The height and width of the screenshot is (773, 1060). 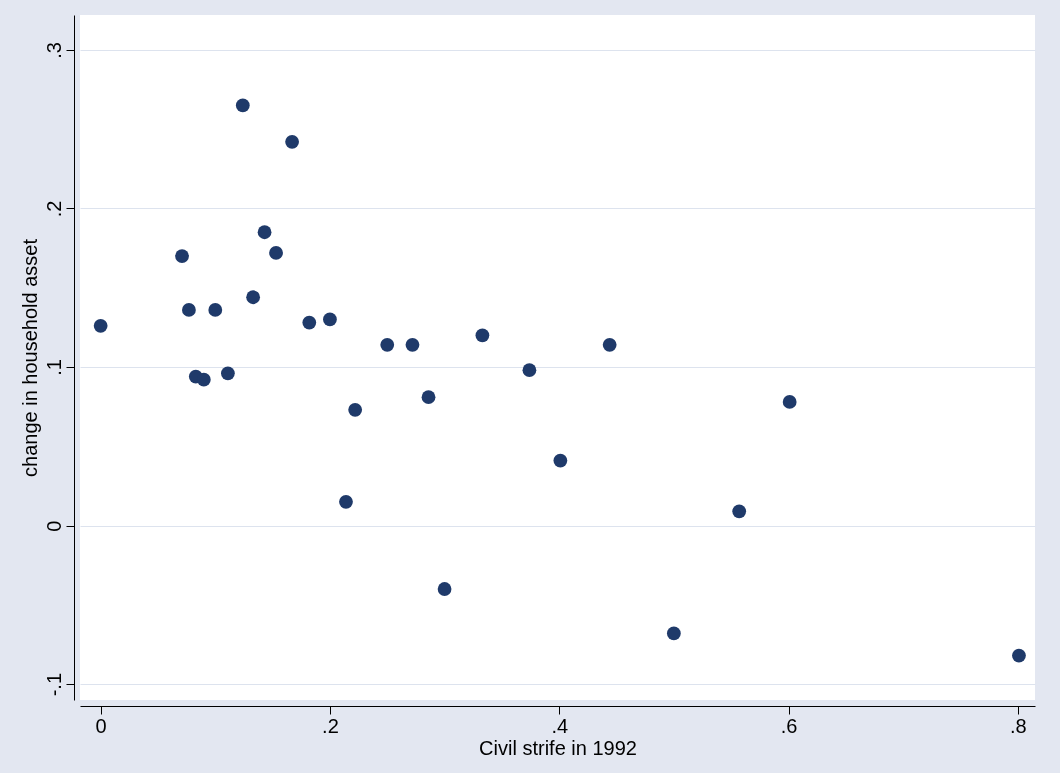 What do you see at coordinates (53, 209) in the screenshot?
I see `y-tick-label: .2` at bounding box center [53, 209].